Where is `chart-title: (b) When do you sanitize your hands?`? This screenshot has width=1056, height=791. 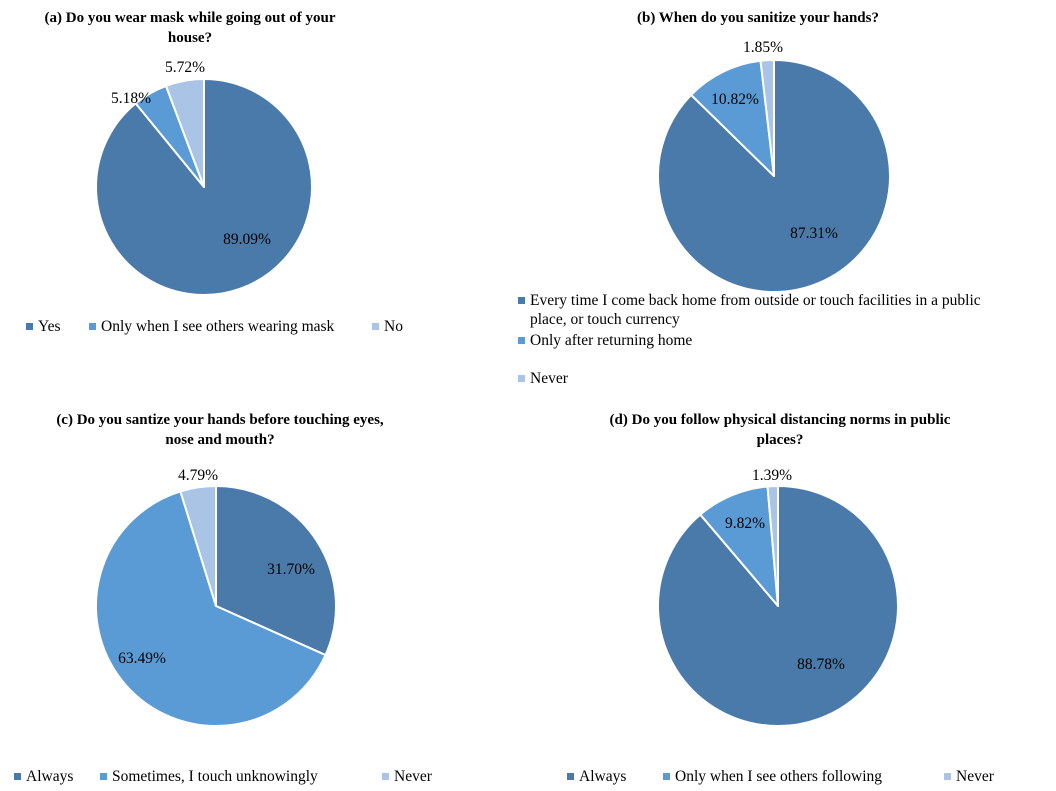
chart-title: (b) When do you sanitize your hands? is located at coordinates (758, 18).